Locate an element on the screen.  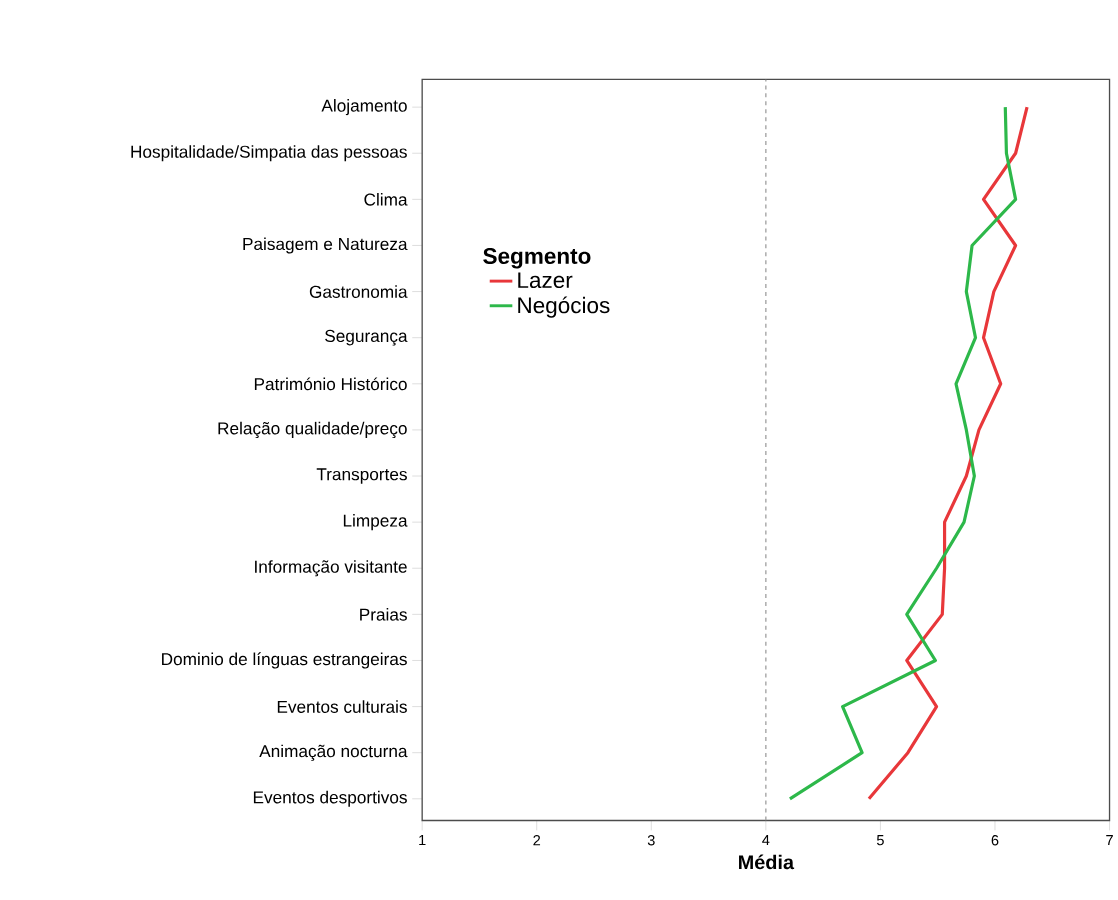
y-tick-label: Informação visitante is located at coordinates (331, 568).